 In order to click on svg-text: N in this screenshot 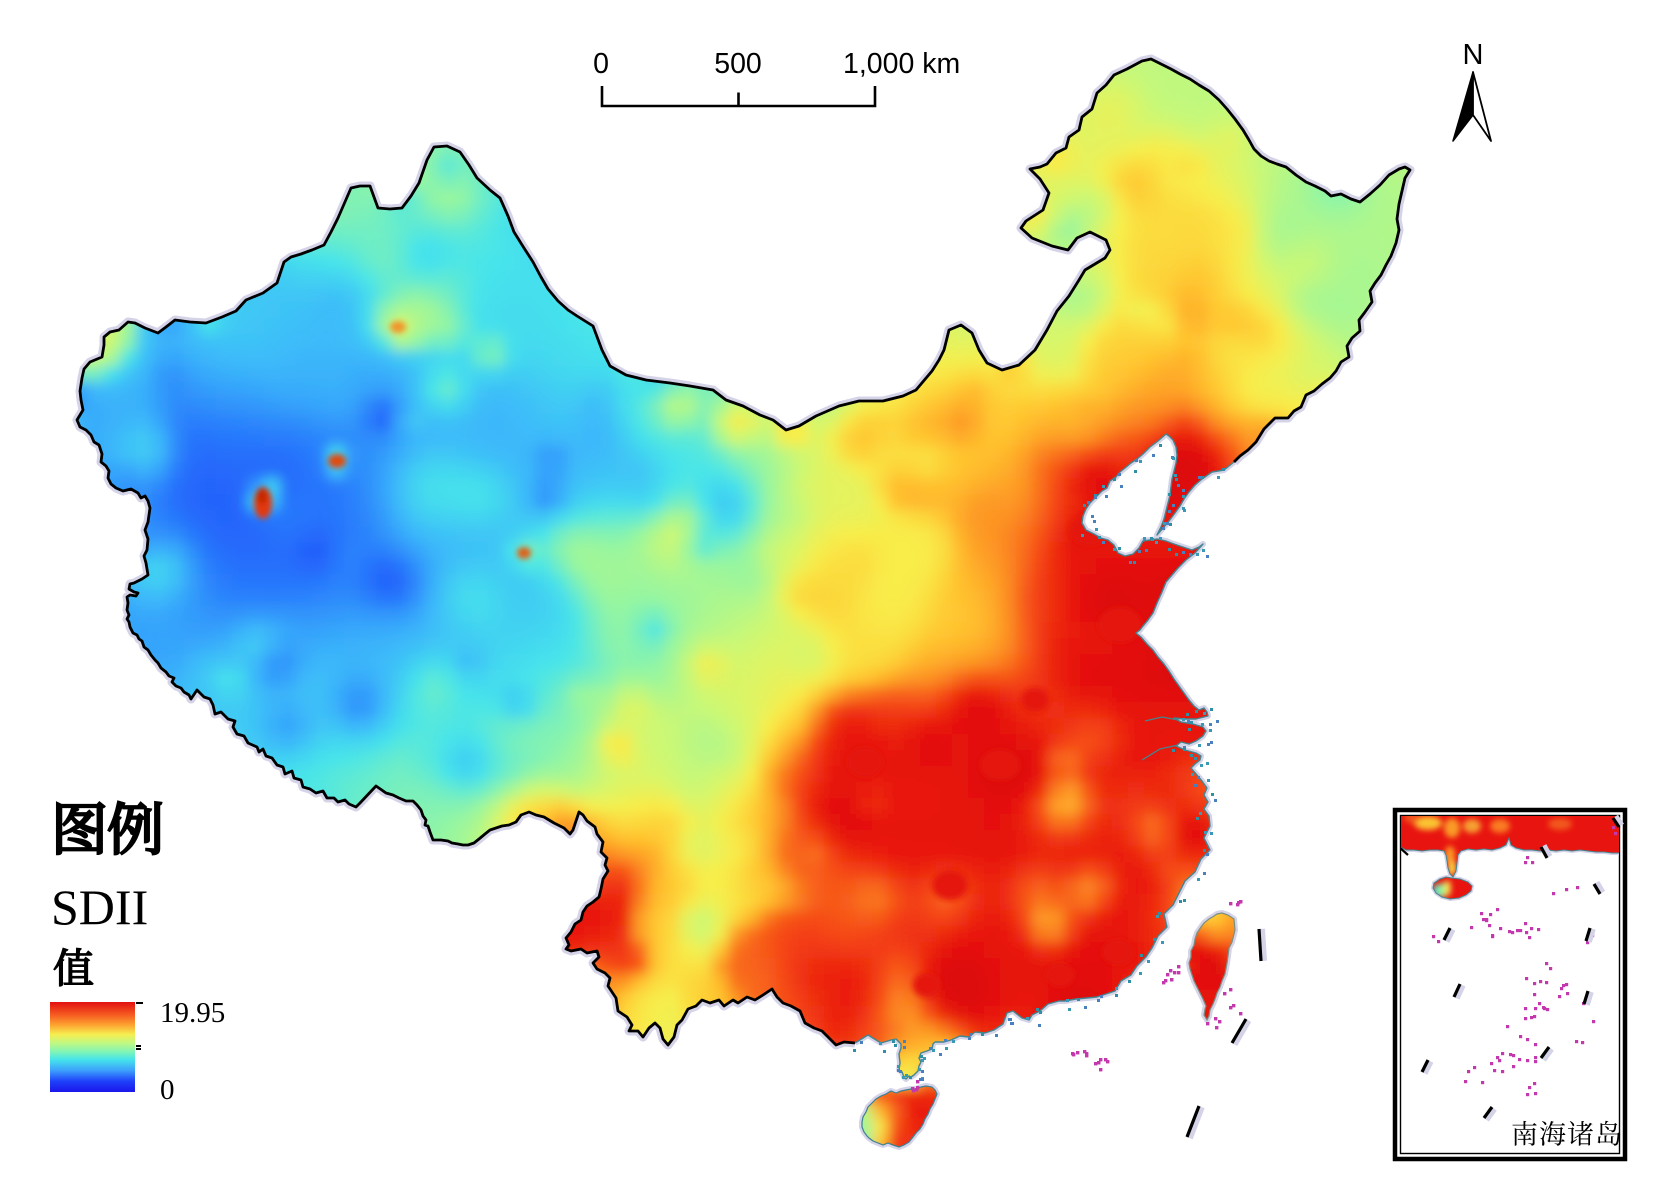, I will do `click(1473, 55)`.